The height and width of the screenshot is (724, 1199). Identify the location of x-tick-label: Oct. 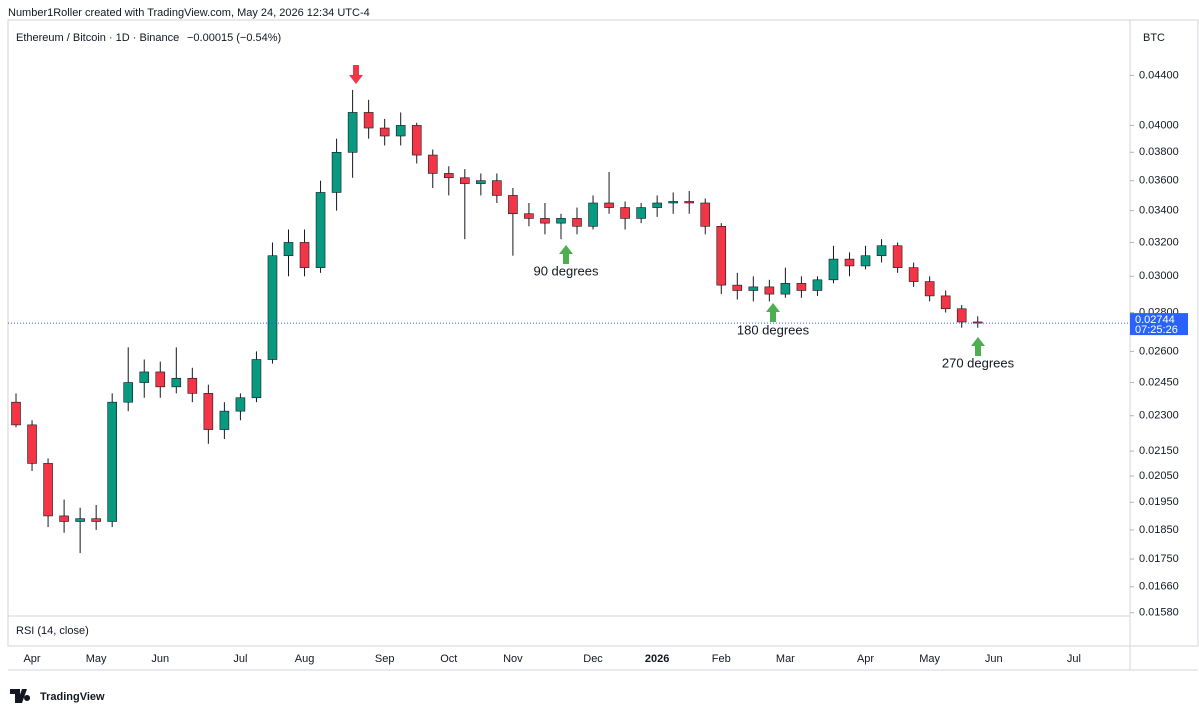
(448, 659).